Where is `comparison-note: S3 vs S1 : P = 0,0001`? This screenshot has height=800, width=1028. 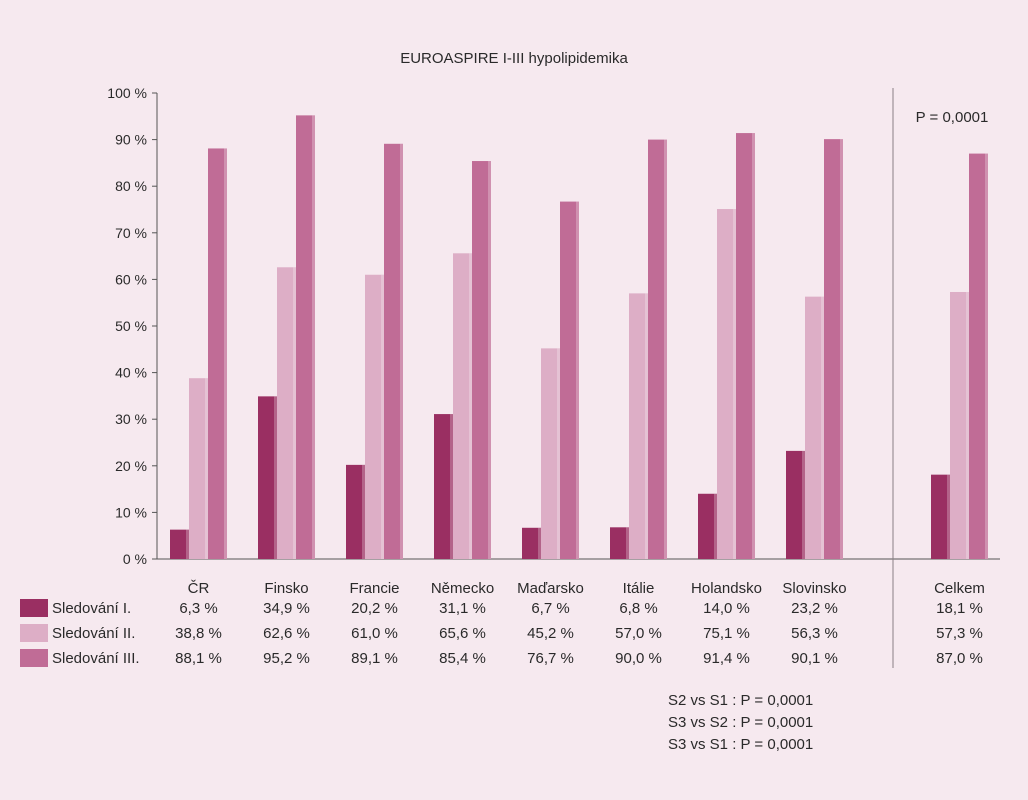 comparison-note: S3 vs S1 : P = 0,0001 is located at coordinates (740, 744).